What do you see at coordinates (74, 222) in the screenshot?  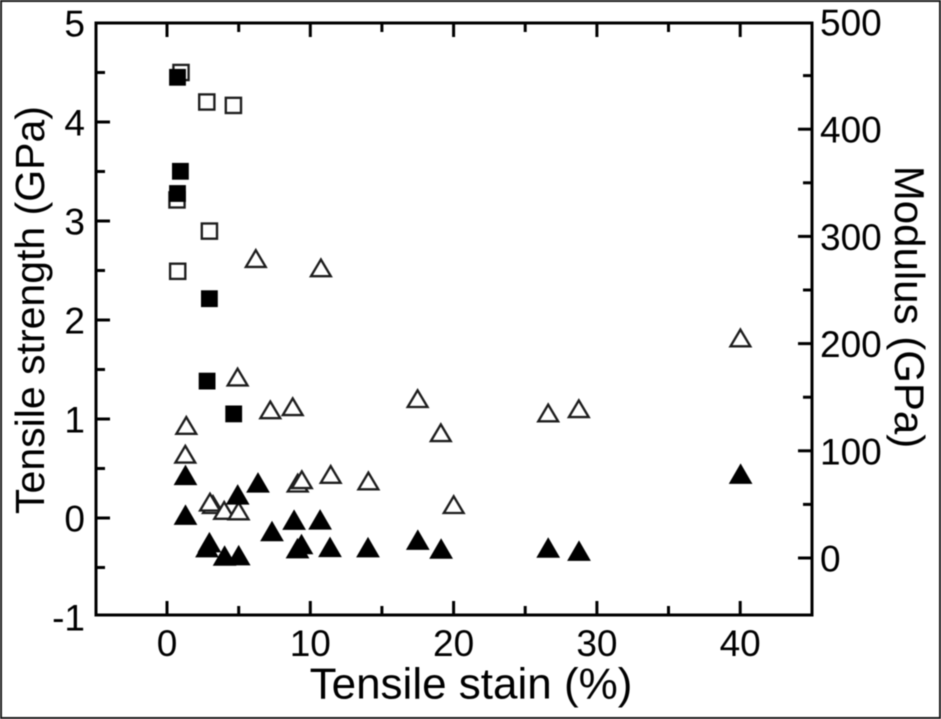 I see `svg-text: 3` at bounding box center [74, 222].